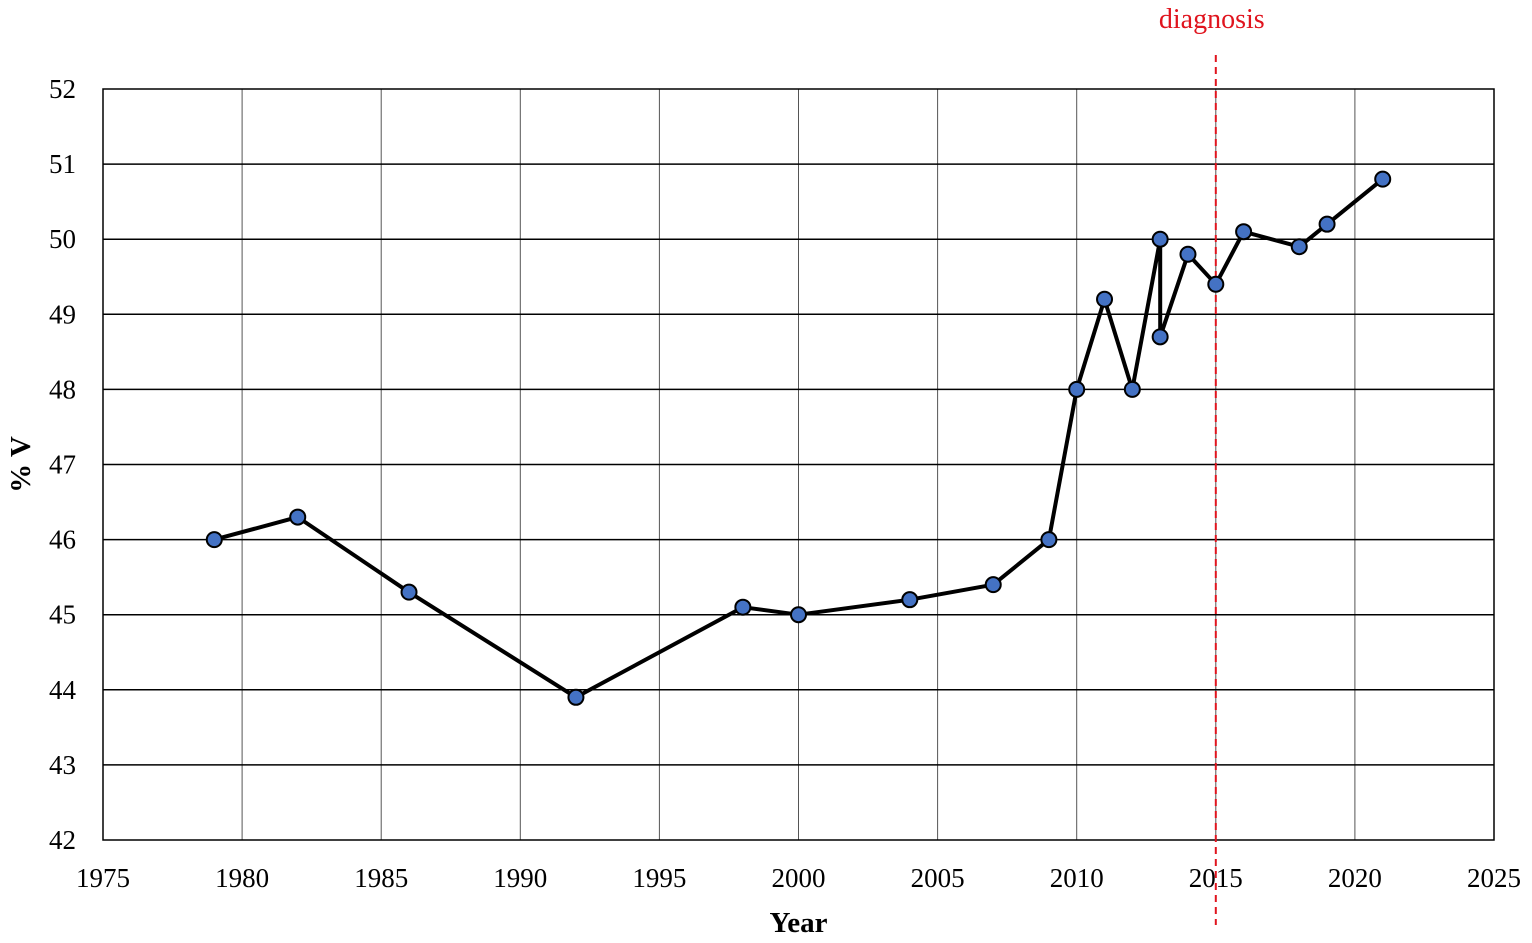 This screenshot has width=1532, height=943. I want to click on y-tick-label: 50, so click(62, 239).